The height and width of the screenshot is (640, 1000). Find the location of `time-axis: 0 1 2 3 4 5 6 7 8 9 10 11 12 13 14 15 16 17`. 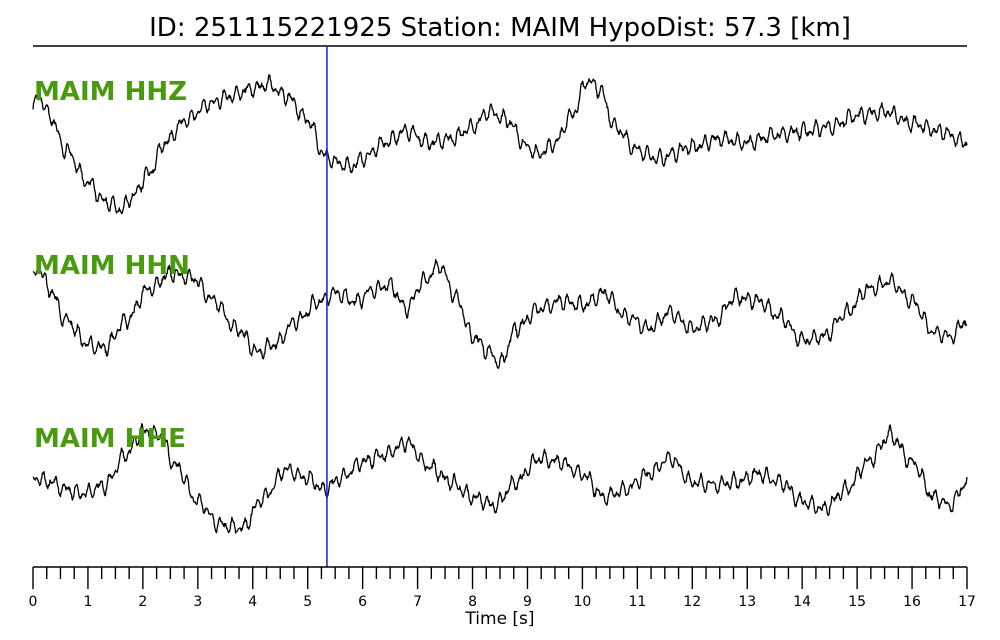

time-axis: 0 1 2 3 4 5 6 7 8 9 10 11 12 13 14 15 16 17 is located at coordinates (502, 588).